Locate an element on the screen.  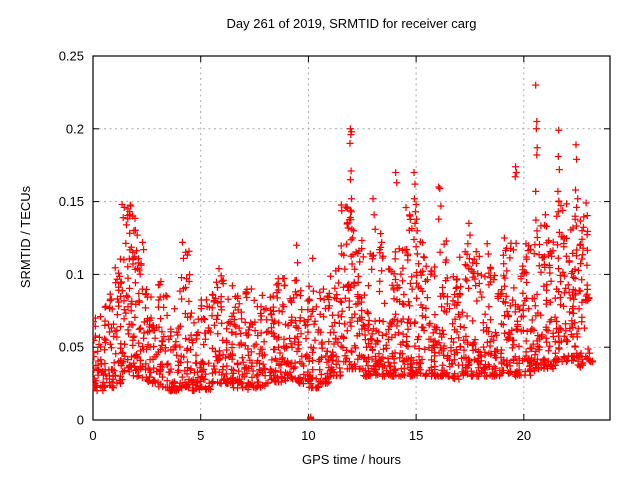
x-tick-labels: 0 5 10 15 20 is located at coordinates (310, 435).